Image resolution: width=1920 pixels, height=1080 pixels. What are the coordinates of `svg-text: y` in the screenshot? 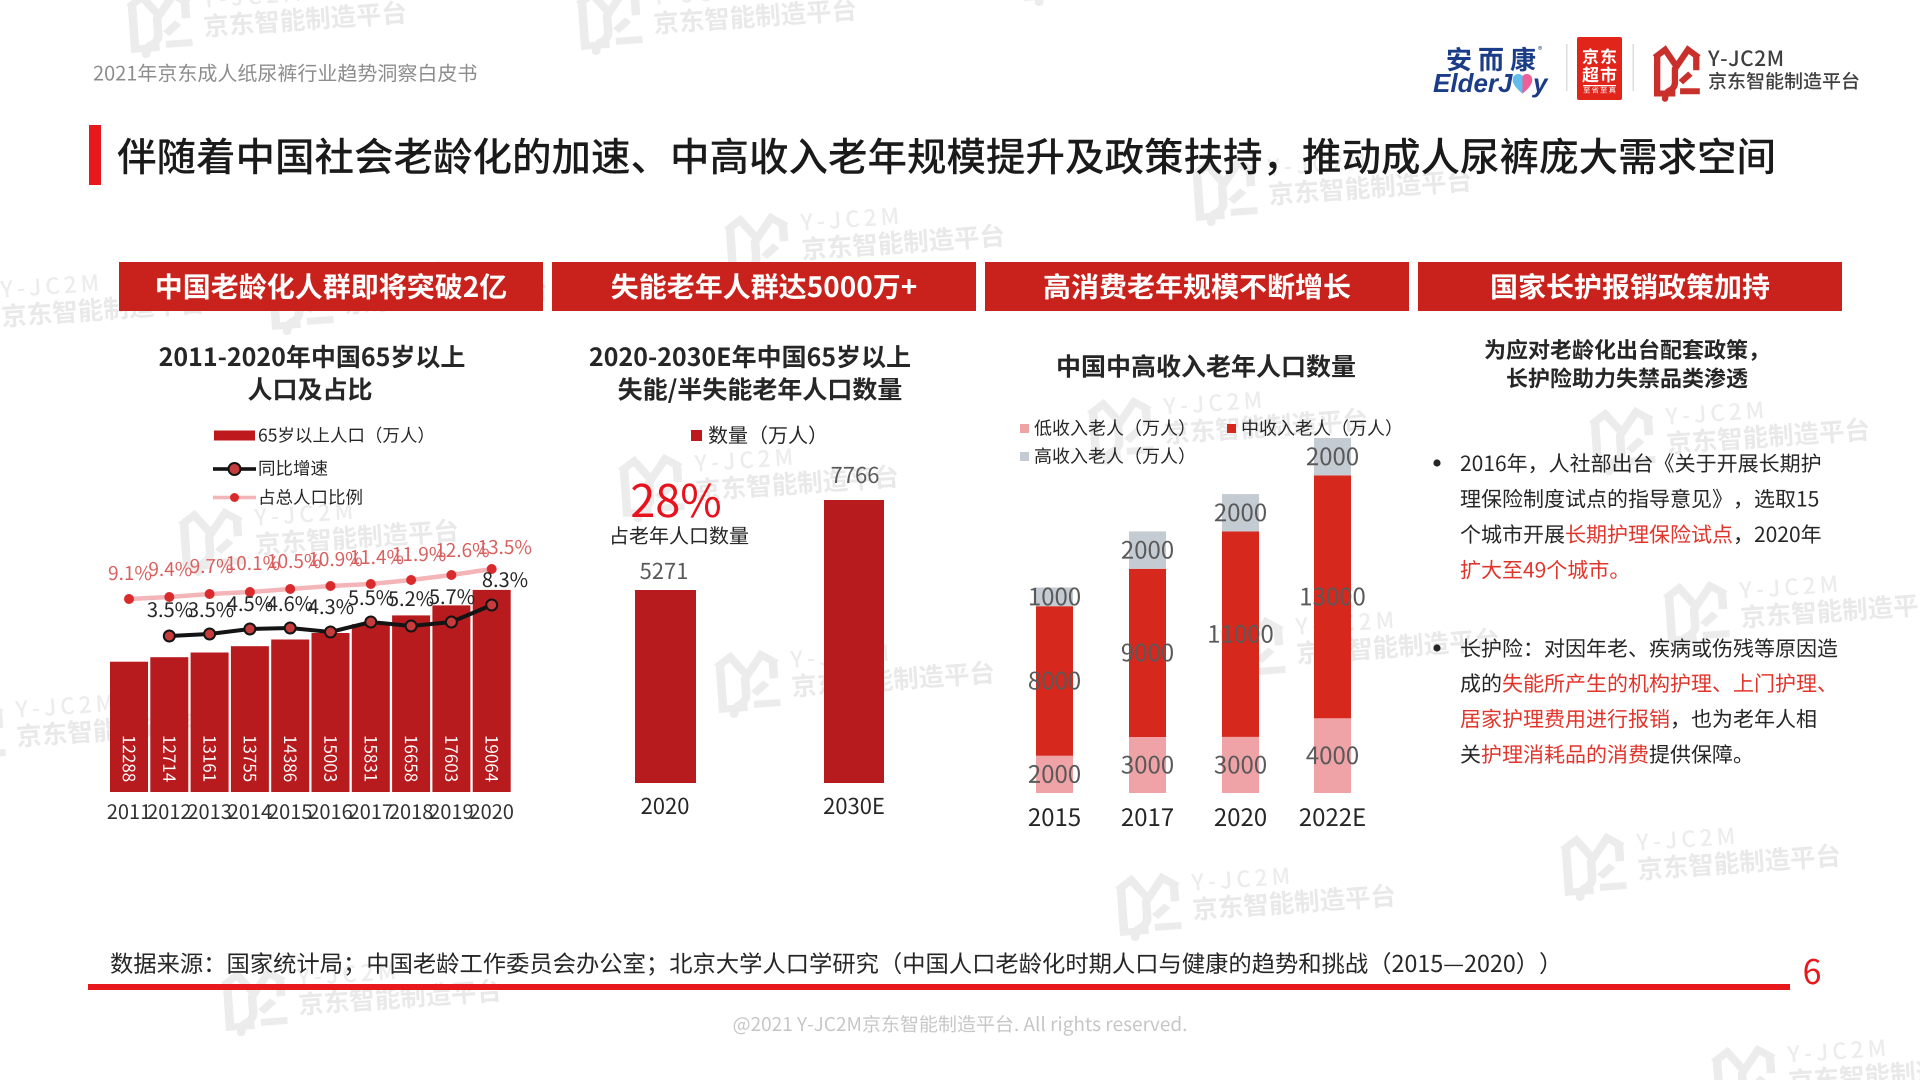 It's located at (1540, 83).